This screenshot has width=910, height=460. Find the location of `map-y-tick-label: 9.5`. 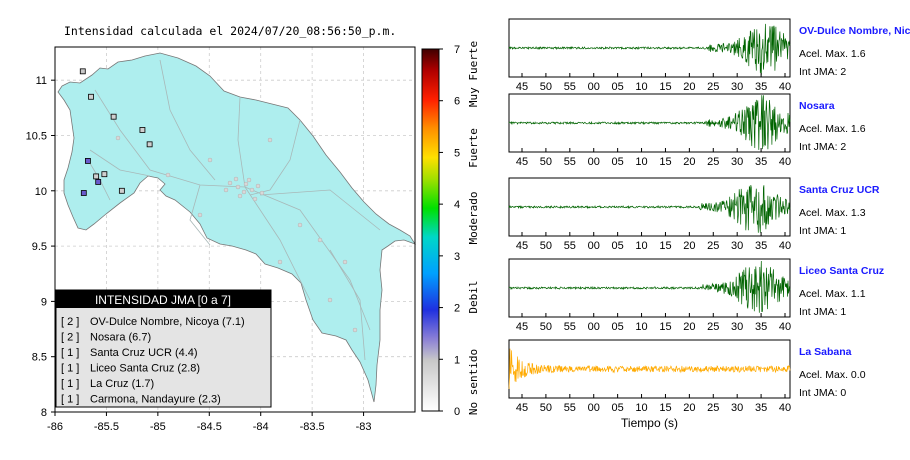

map-y-tick-label: 9.5 is located at coordinates (39, 247).